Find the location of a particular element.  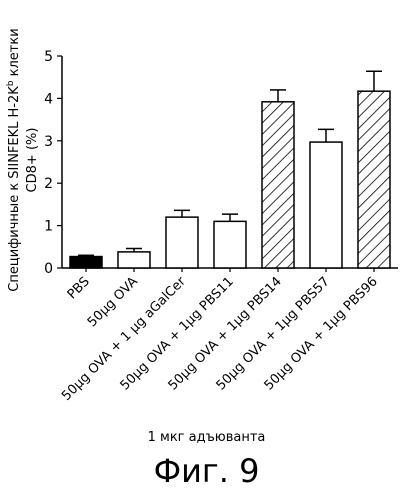

y-tick-label: 3 is located at coordinates (48, 142).